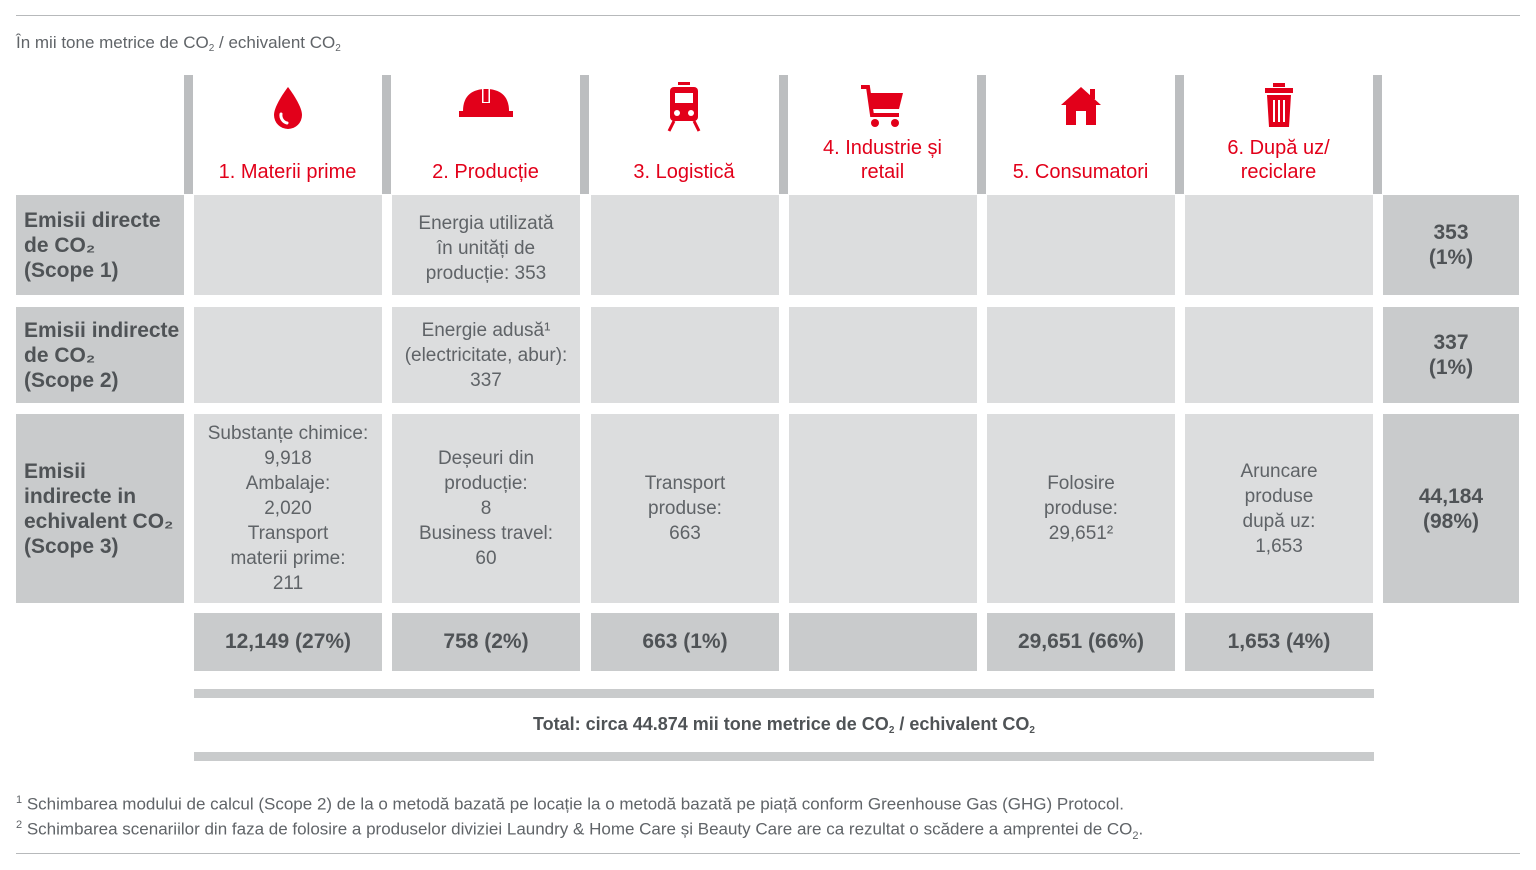 Image resolution: width=1536 pixels, height=870 pixels. What do you see at coordinates (485, 134) in the screenshot?
I see `stage-header-production: 2. Producție` at bounding box center [485, 134].